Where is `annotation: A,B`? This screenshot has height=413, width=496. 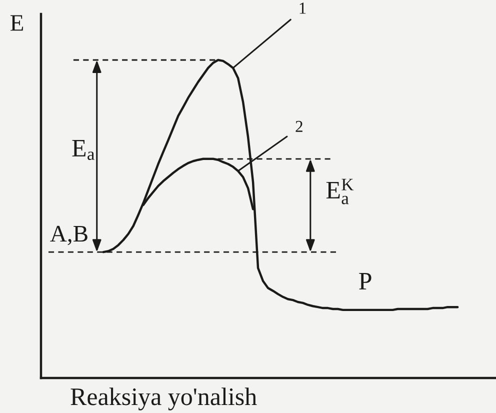 annotation: A,B is located at coordinates (69, 236).